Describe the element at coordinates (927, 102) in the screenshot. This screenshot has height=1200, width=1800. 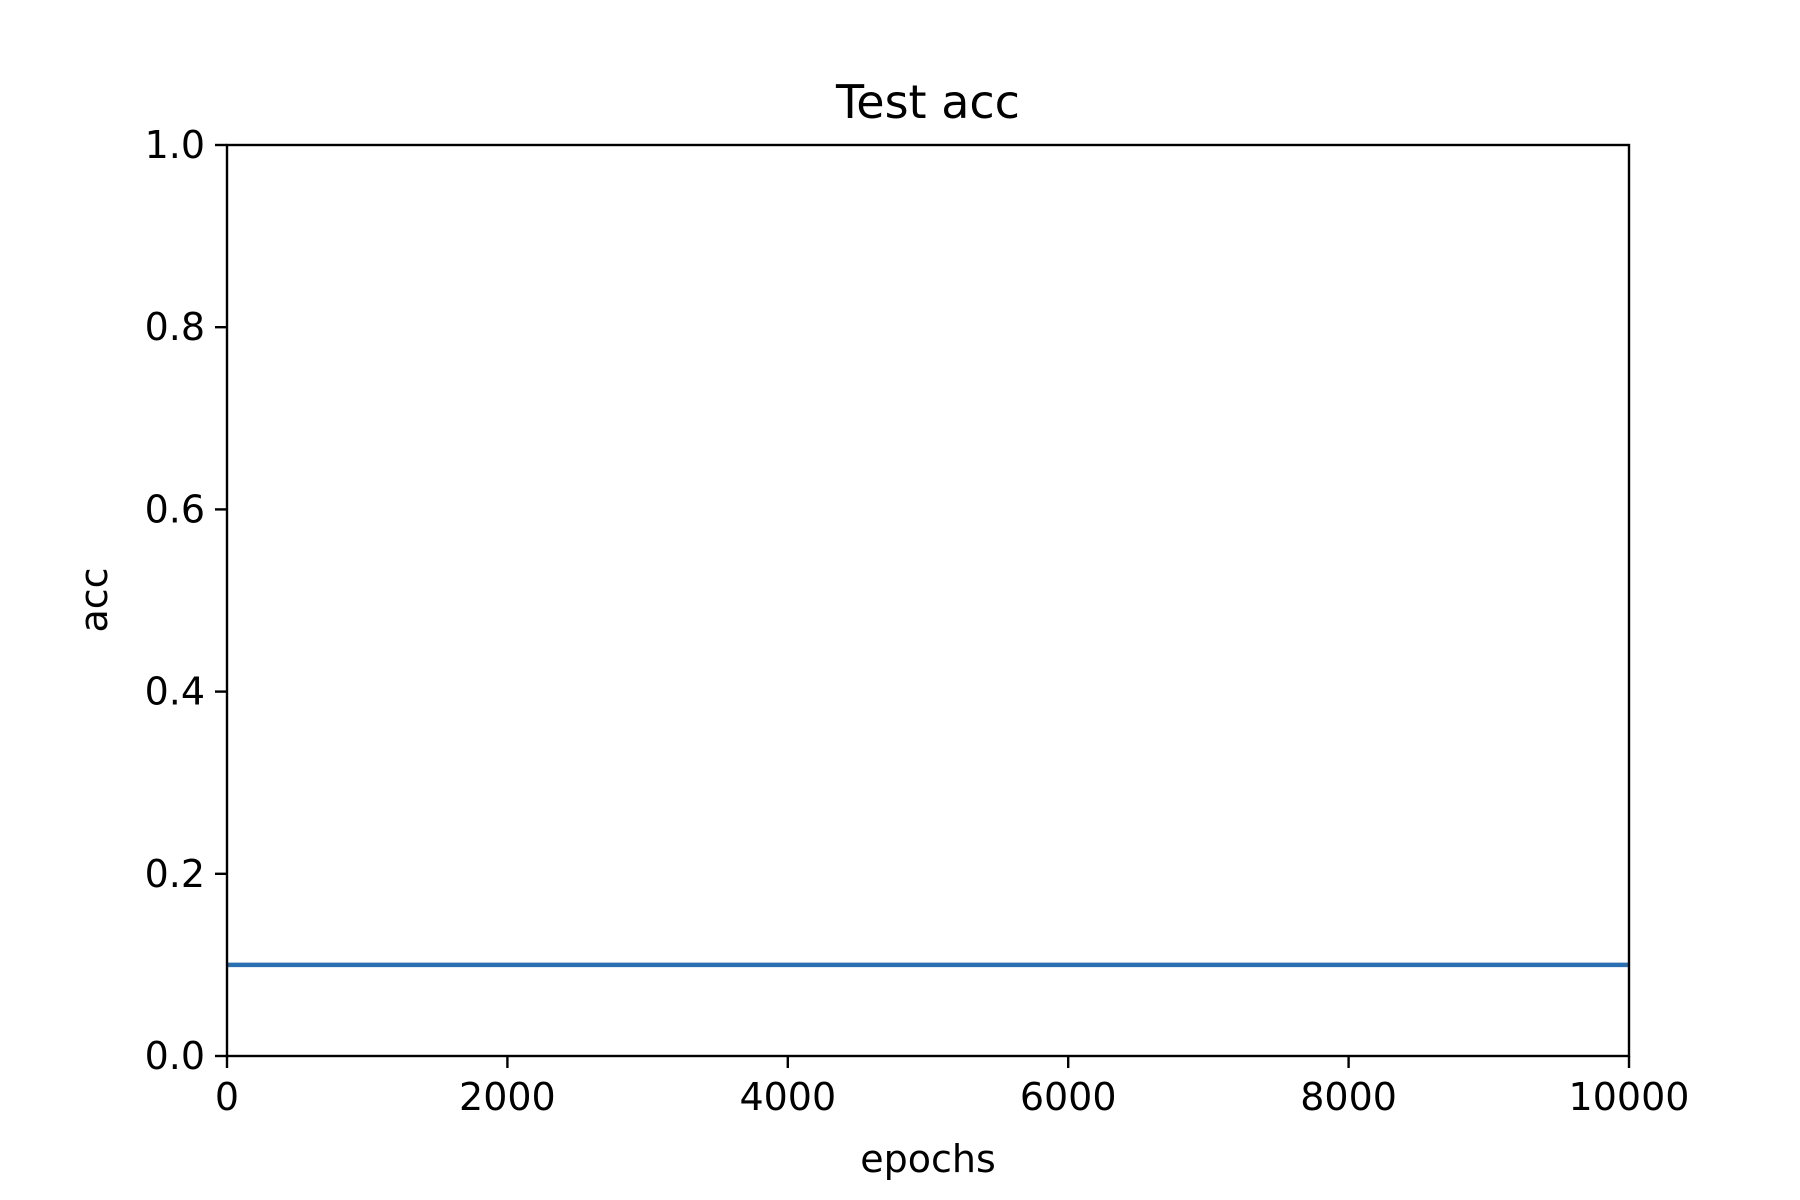
I see `chart-title: Test acc` at that location.